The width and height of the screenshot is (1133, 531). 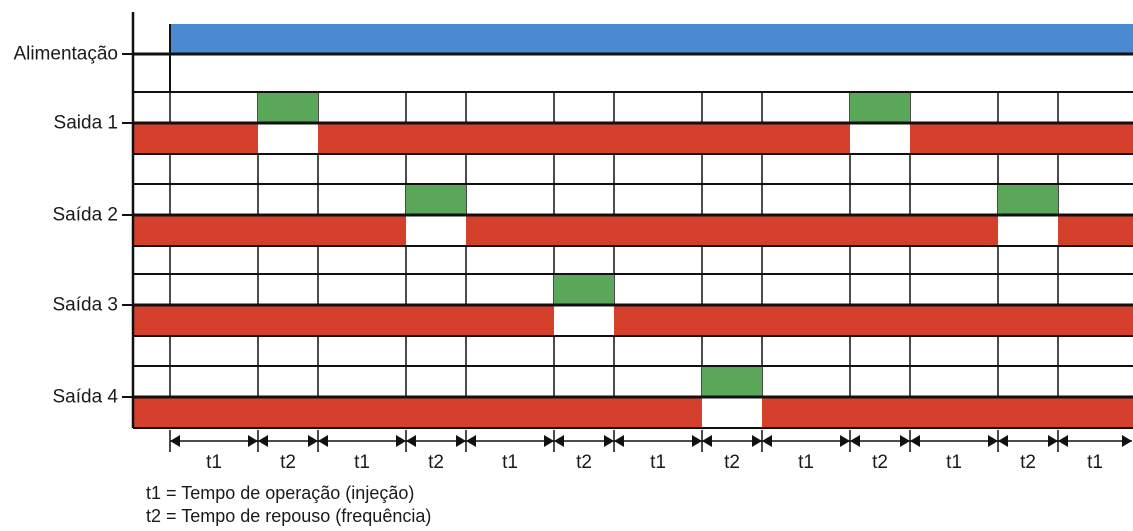 What do you see at coordinates (86, 215) in the screenshot?
I see `row-label-output-2: Saída 2` at bounding box center [86, 215].